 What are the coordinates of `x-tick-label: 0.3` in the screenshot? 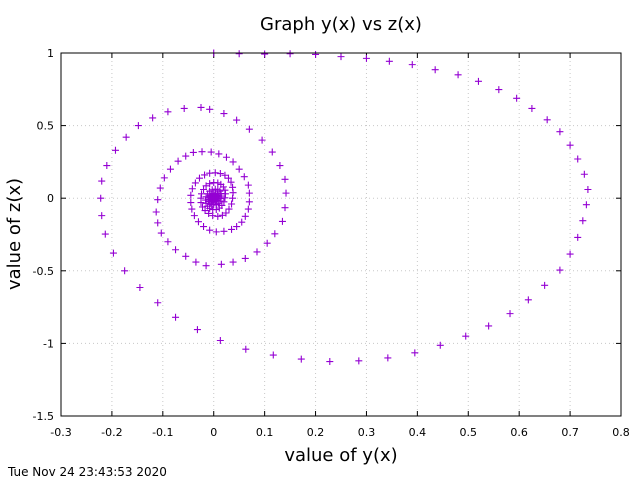 It's located at (367, 432).